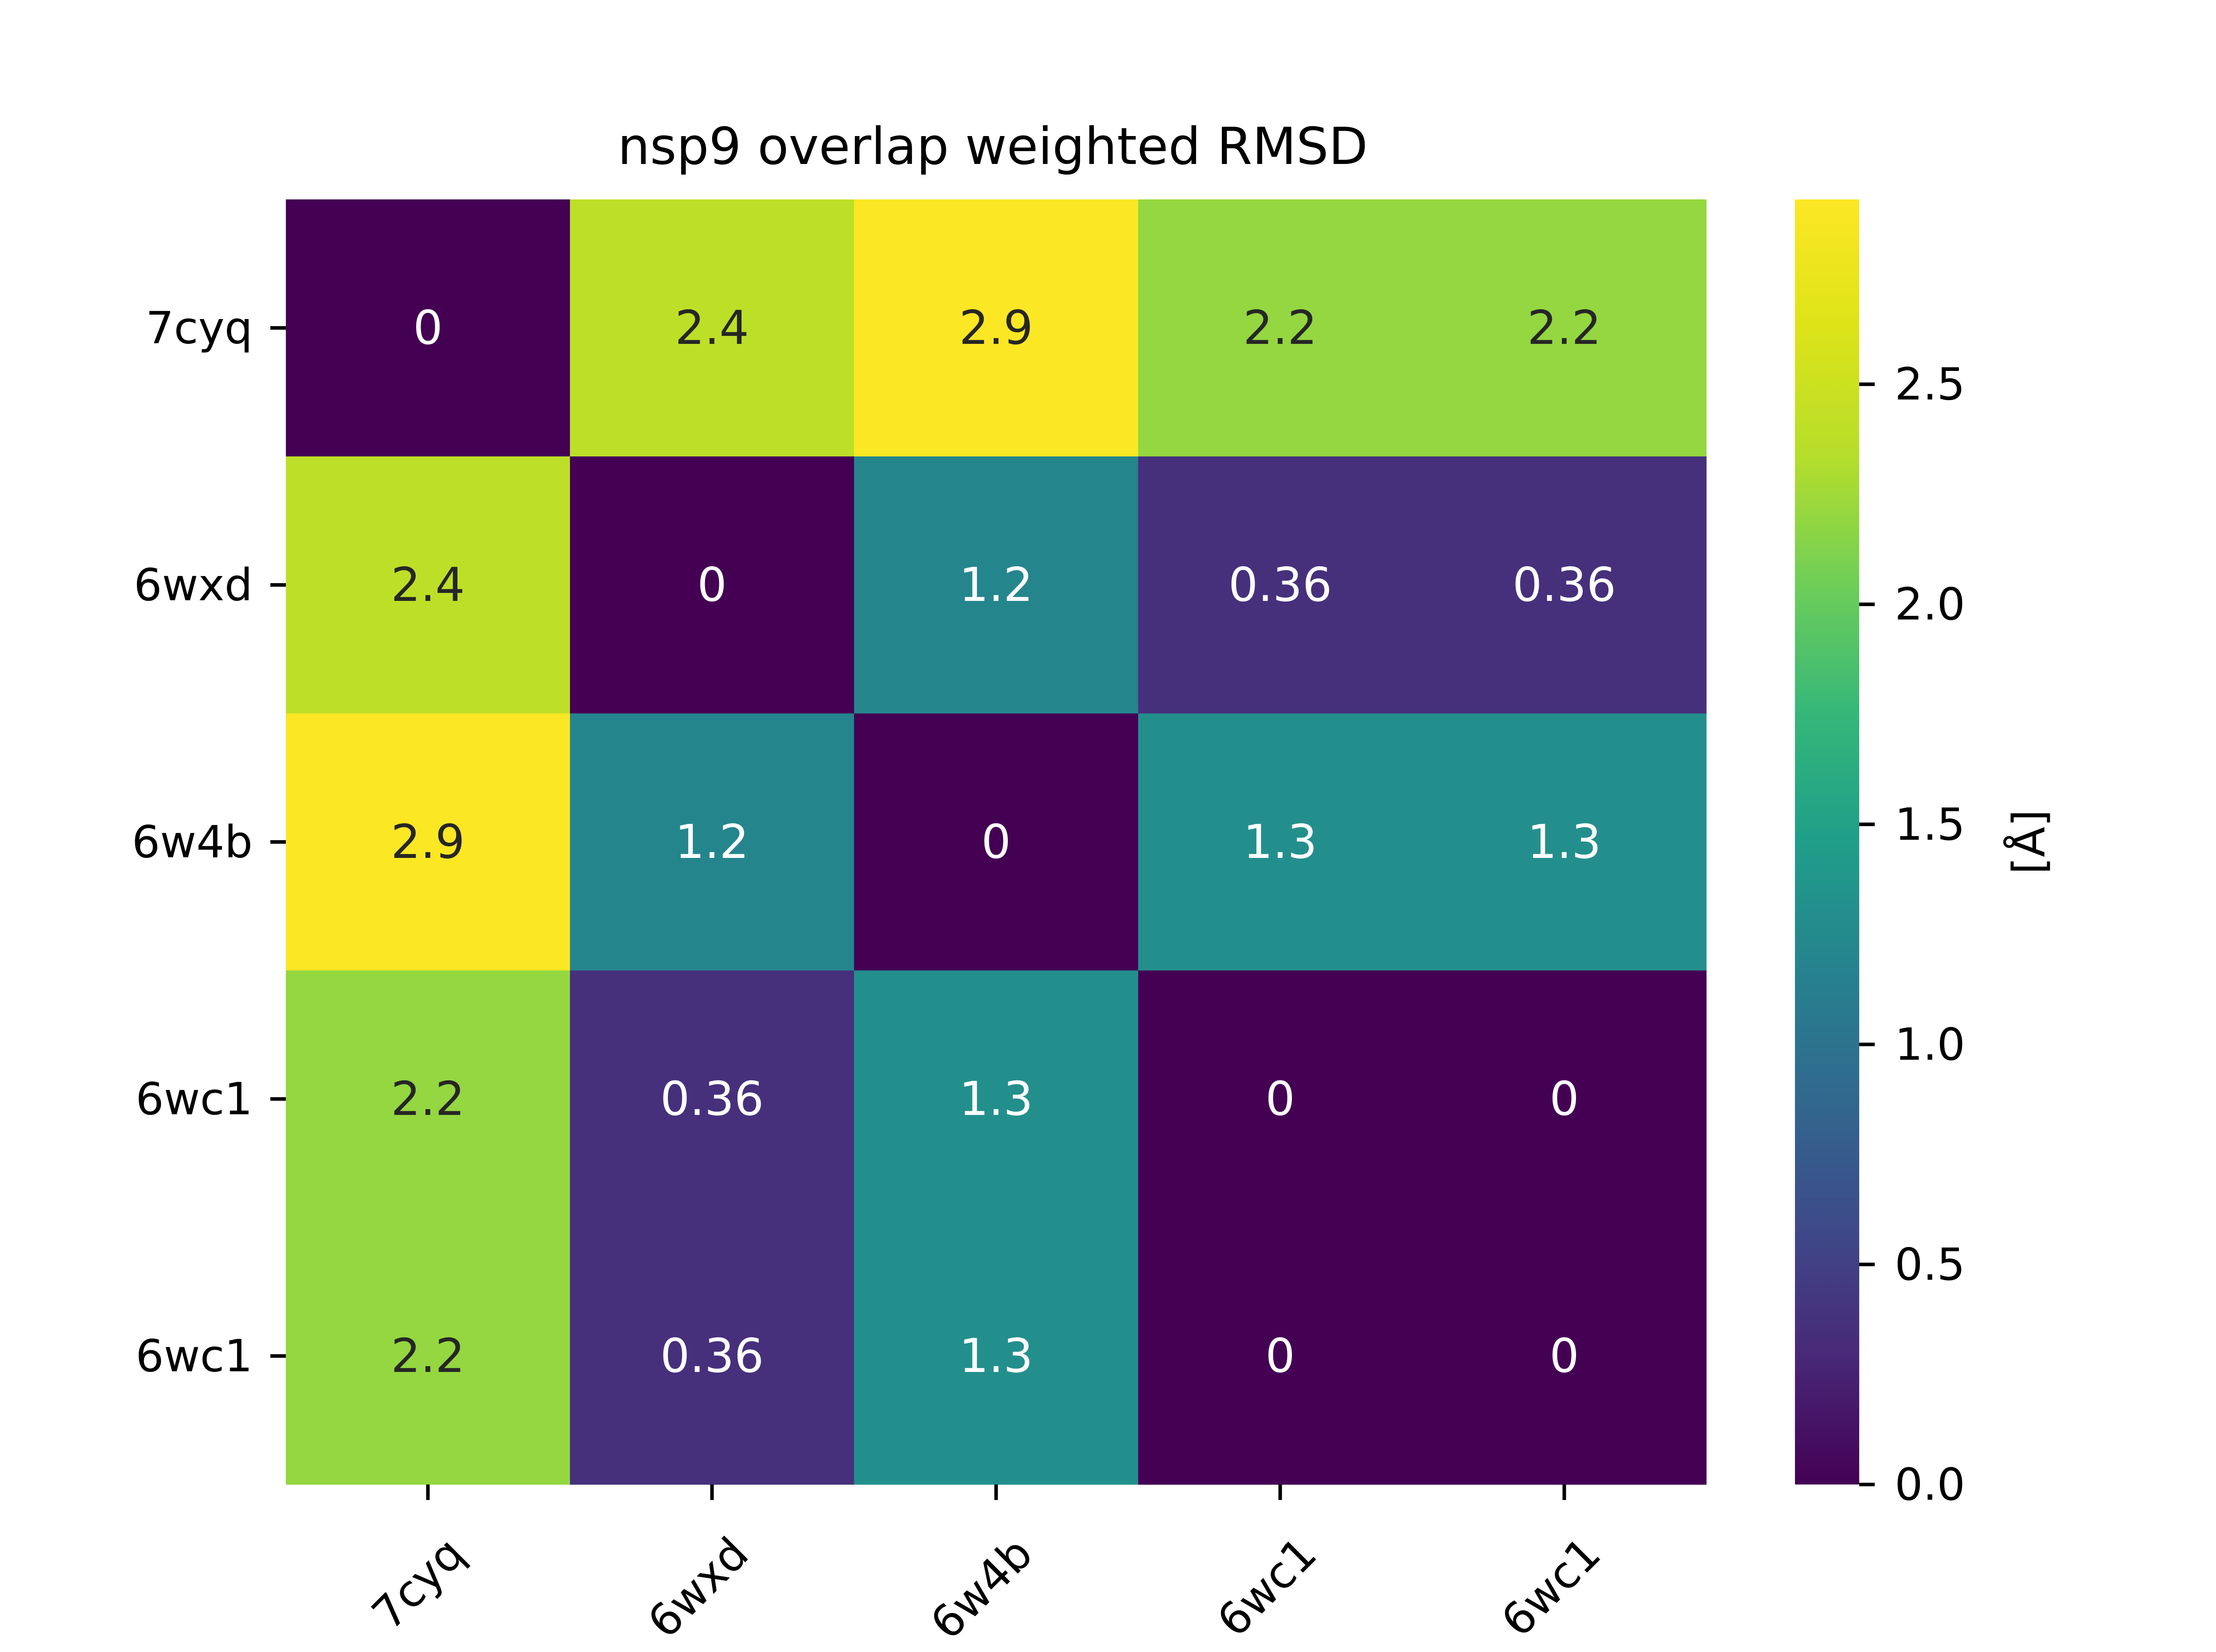  I want to click on heatmap-cell-r3-c0, so click(428, 1099).